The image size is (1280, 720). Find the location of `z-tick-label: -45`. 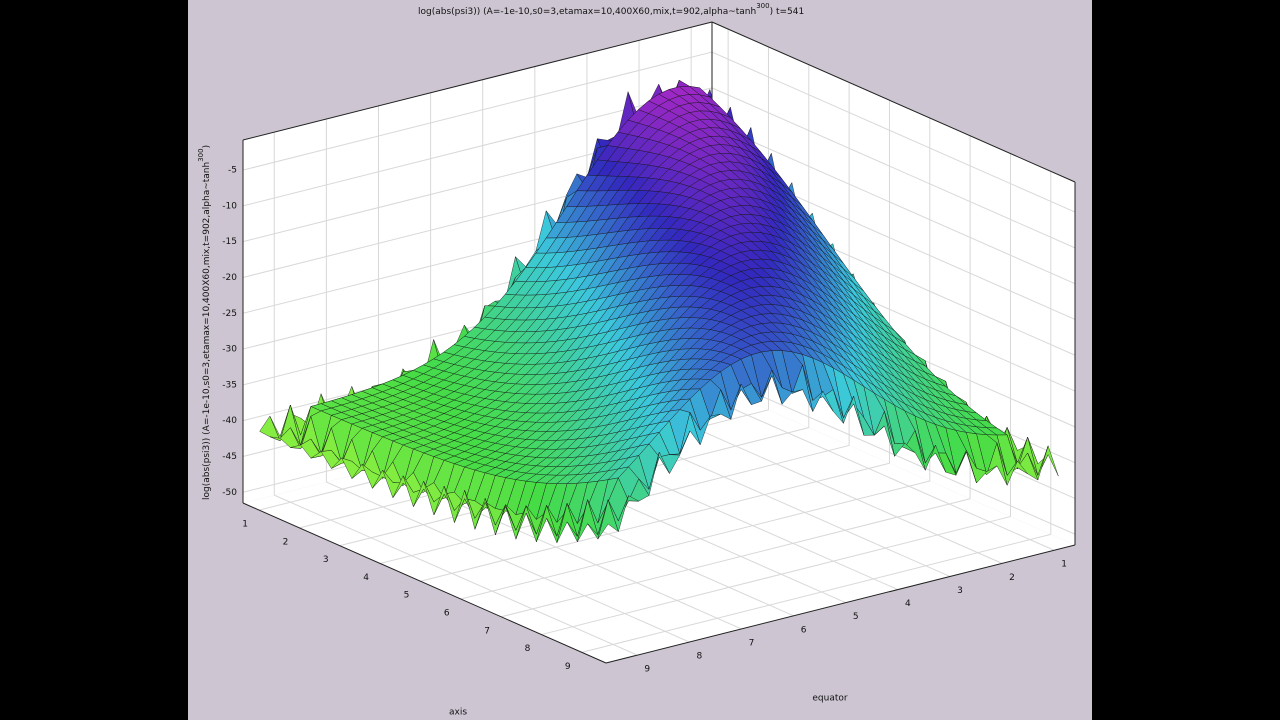

z-tick-label: -45 is located at coordinates (229, 457).